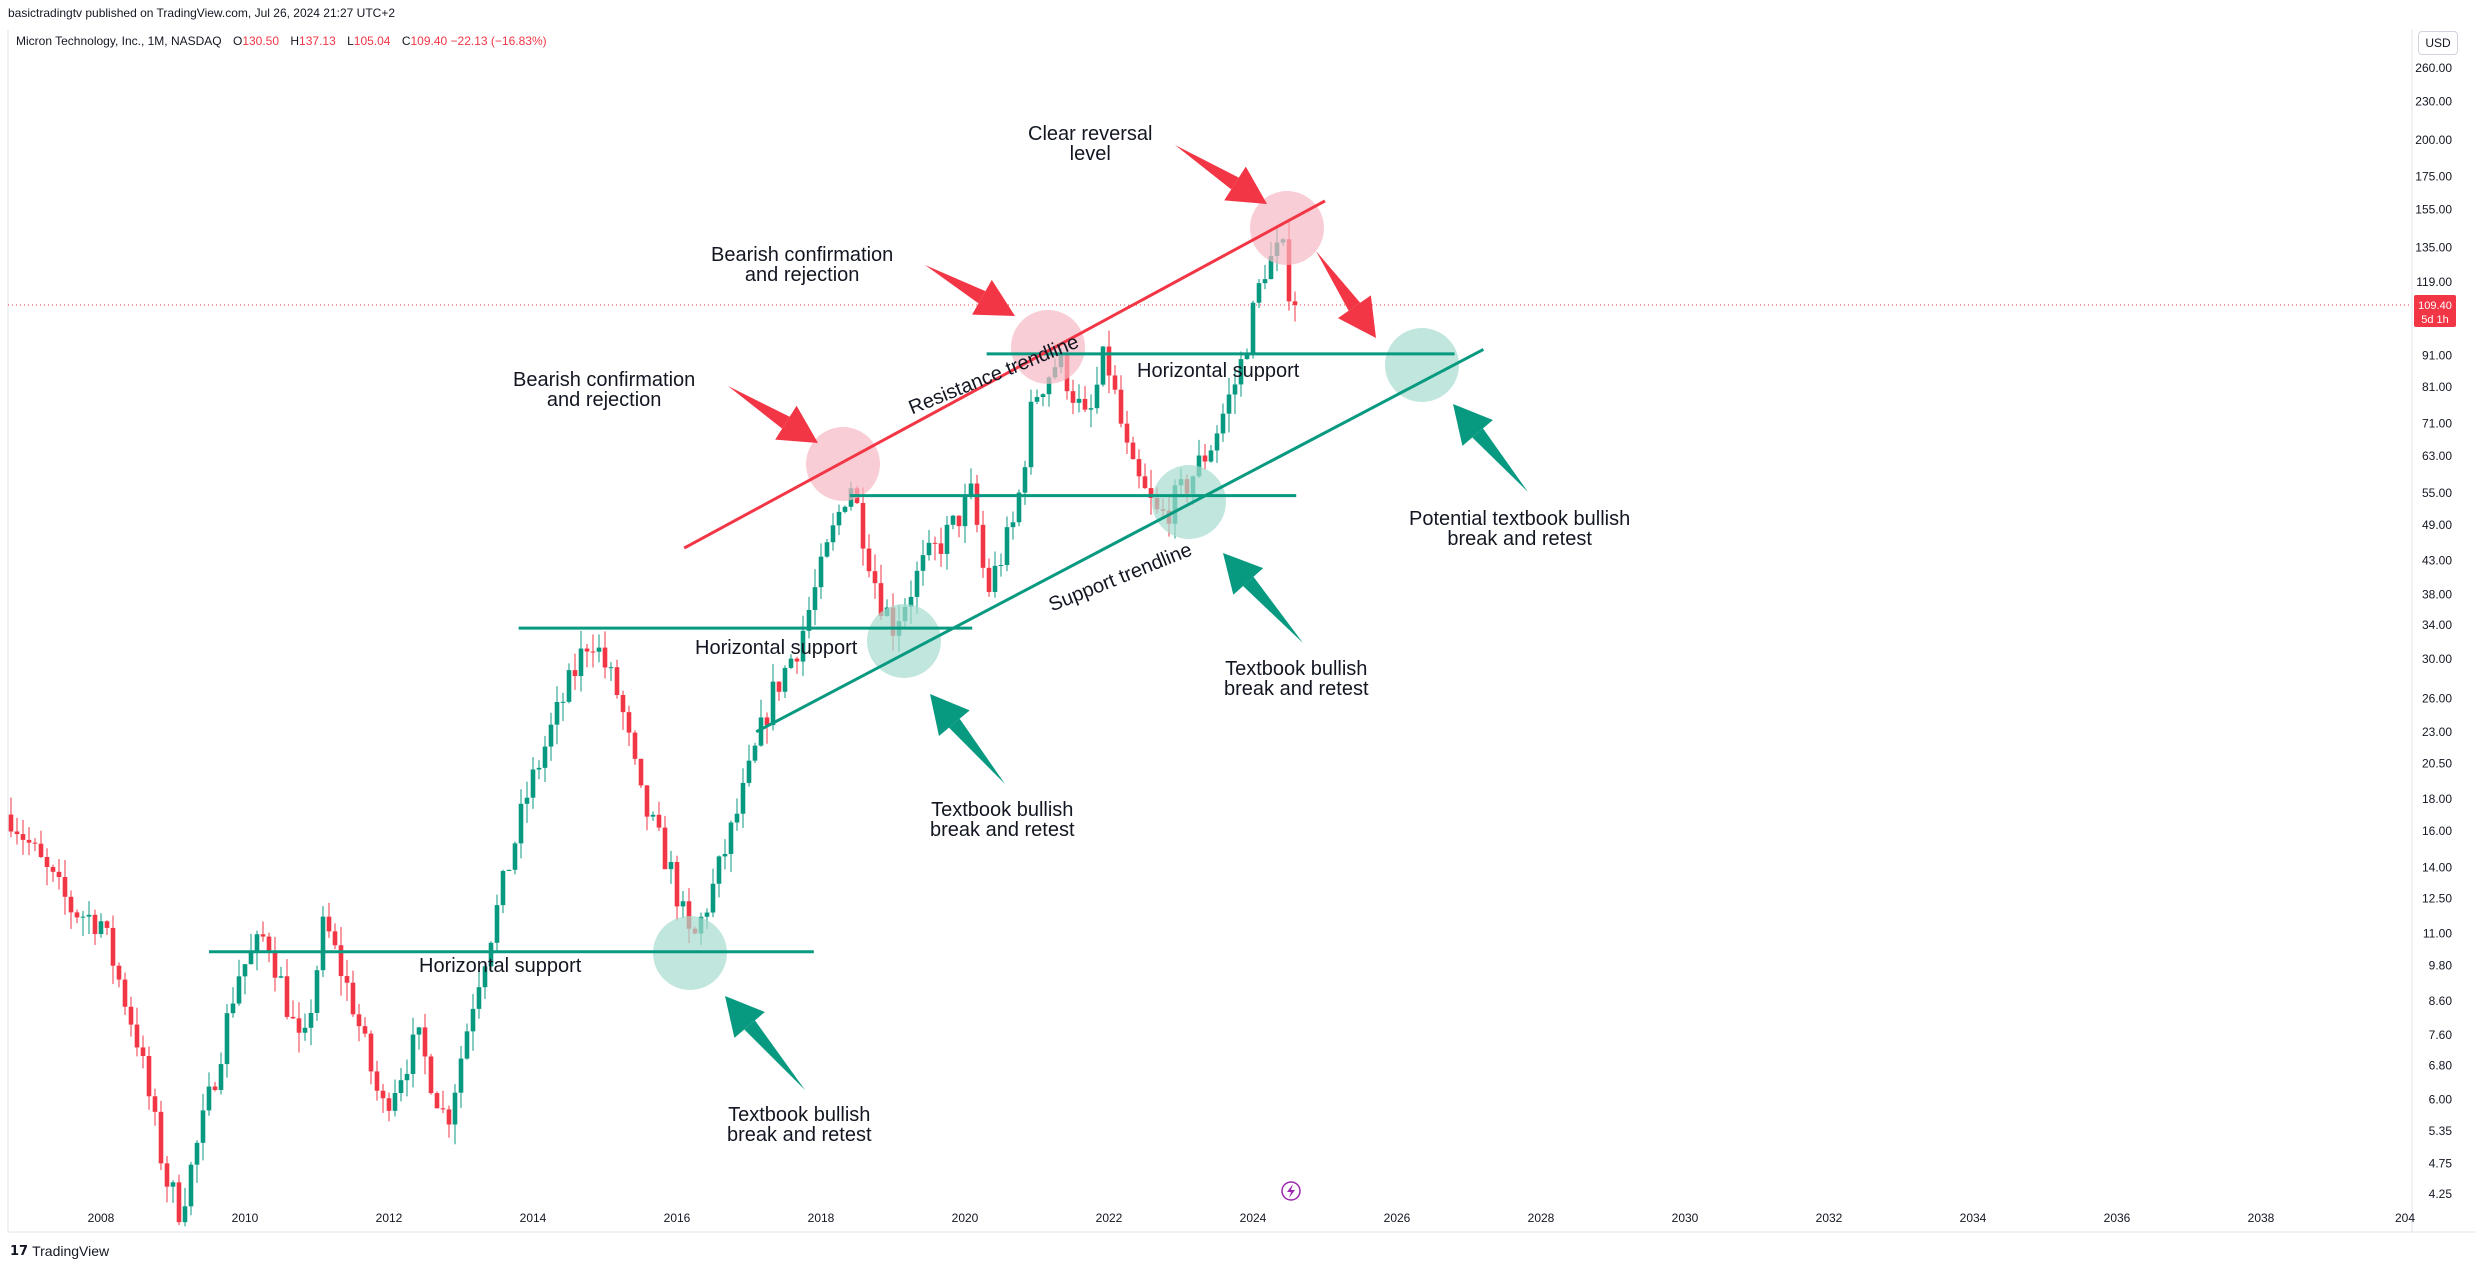  What do you see at coordinates (2433, 68) in the screenshot?
I see `y-tick-label: 260.00` at bounding box center [2433, 68].